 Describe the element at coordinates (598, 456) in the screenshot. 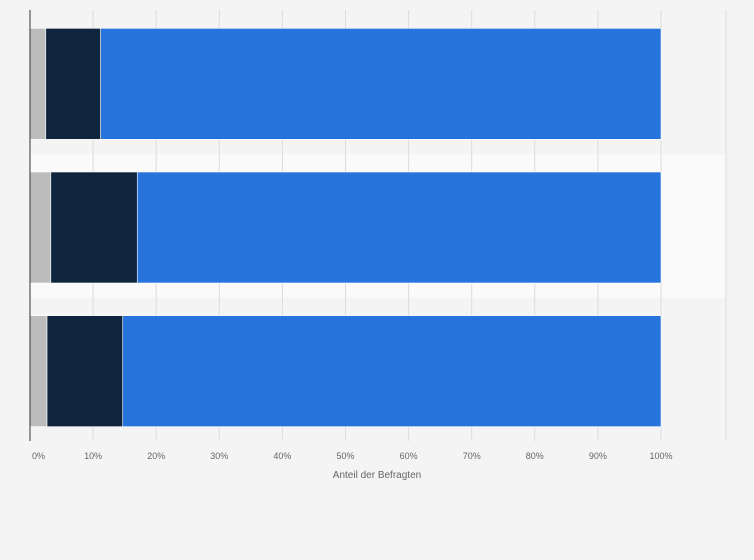

I see `x-tick-label: 90%` at that location.